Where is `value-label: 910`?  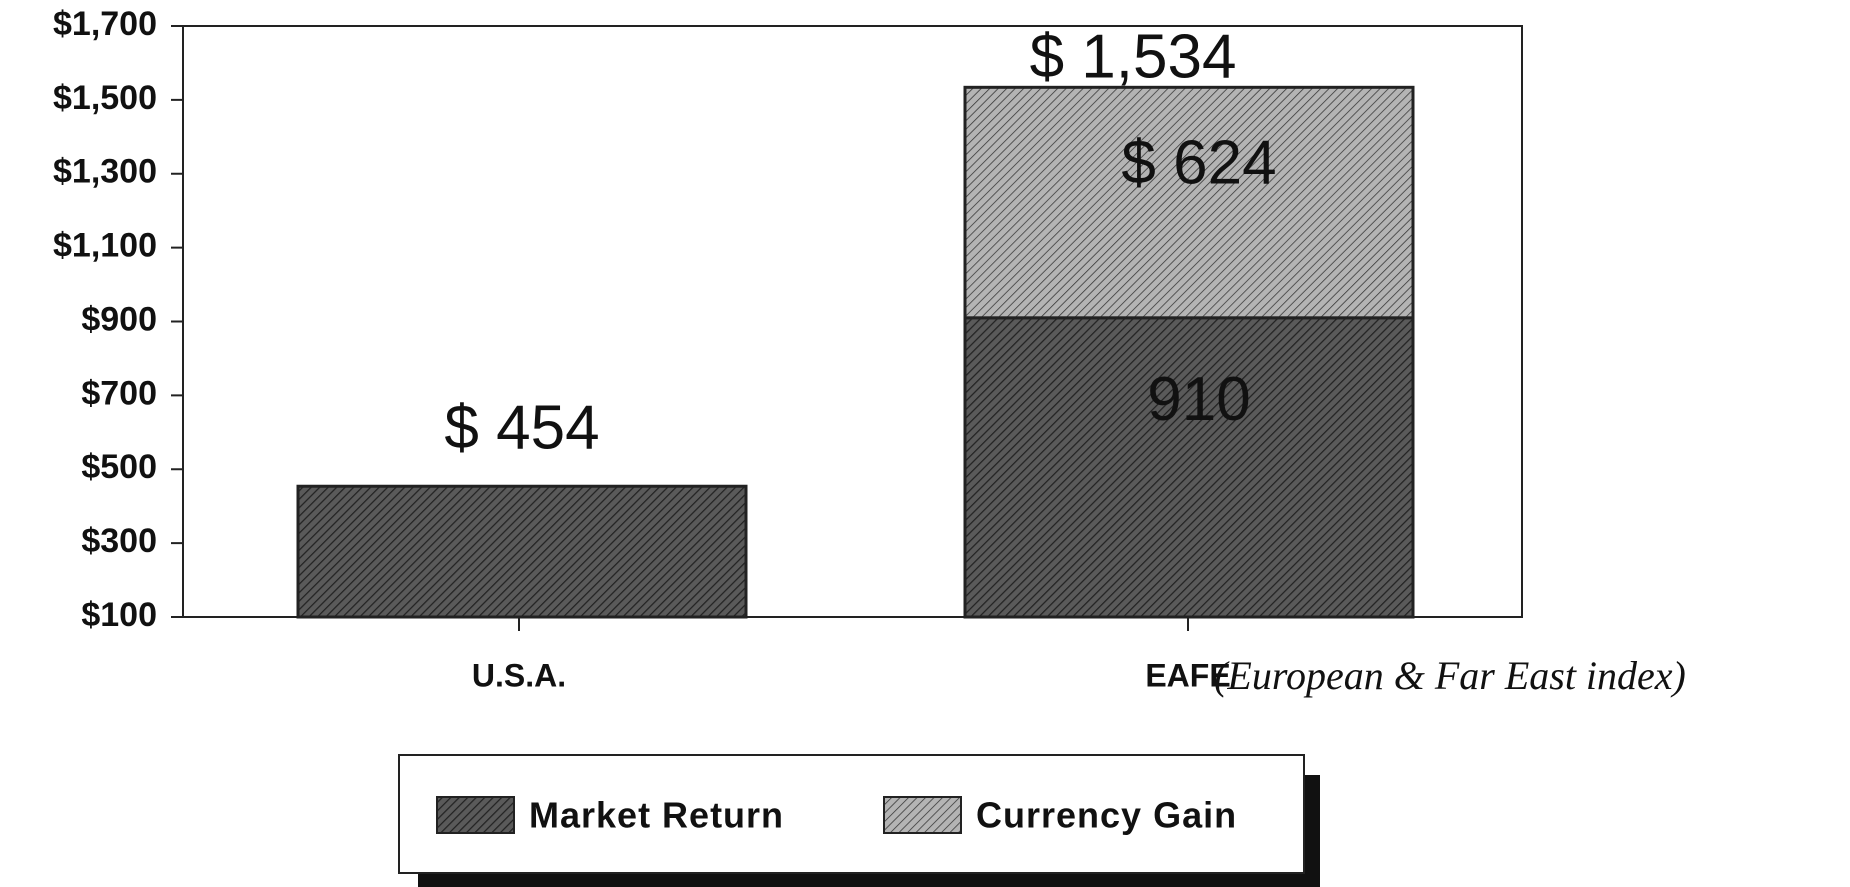
value-label: 910 is located at coordinates (1198, 399).